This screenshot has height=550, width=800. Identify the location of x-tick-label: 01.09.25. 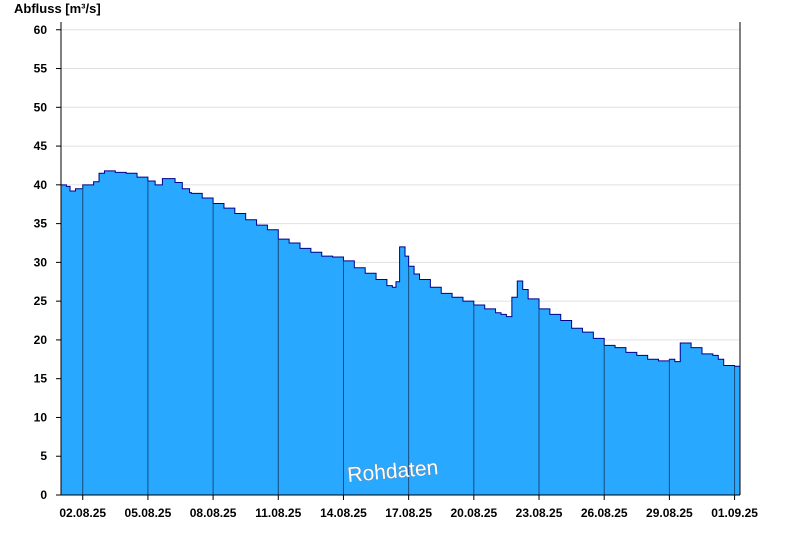
(734, 513).